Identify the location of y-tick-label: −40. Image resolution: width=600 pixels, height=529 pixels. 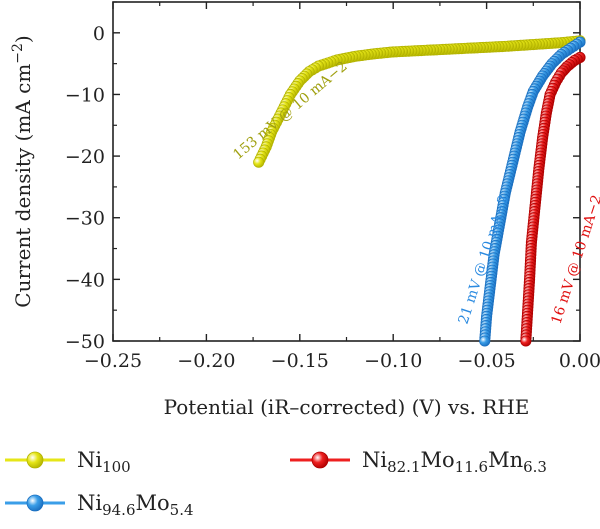
(85, 280).